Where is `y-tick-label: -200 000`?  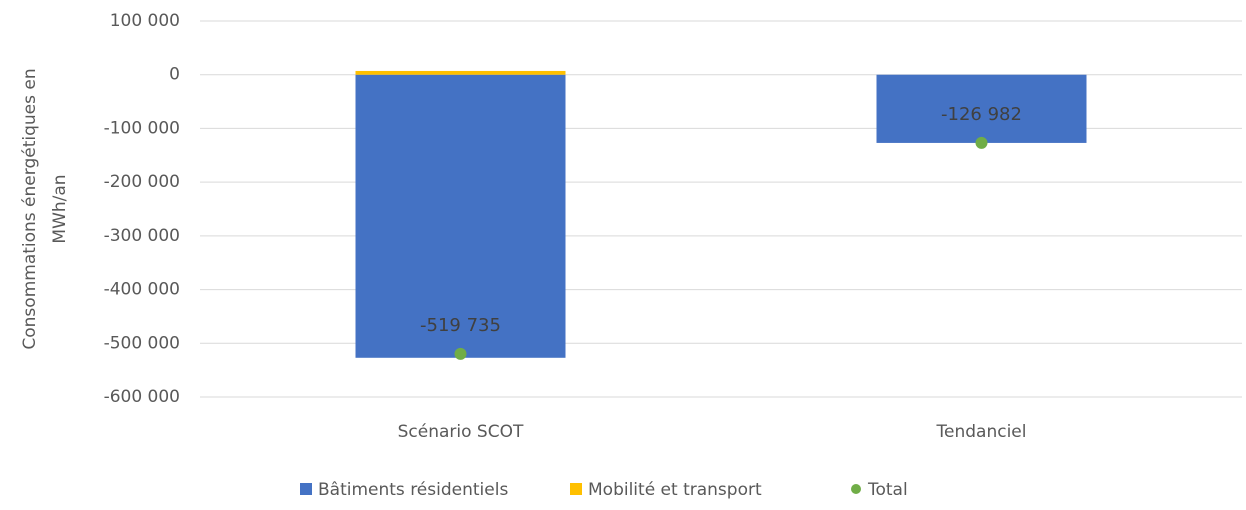 y-tick-label: -200 000 is located at coordinates (142, 182).